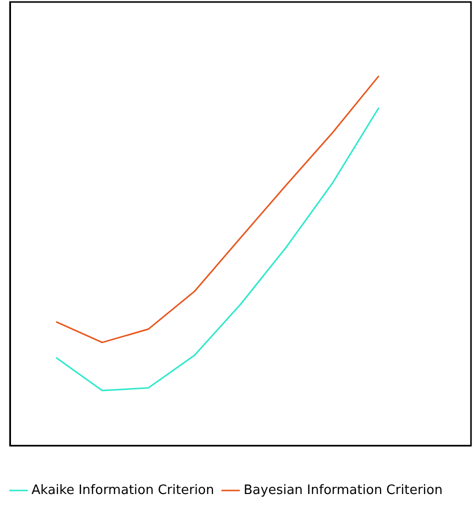 The height and width of the screenshot is (509, 474). What do you see at coordinates (123, 490) in the screenshot?
I see `legend-label: Akaike Information Criterion` at bounding box center [123, 490].